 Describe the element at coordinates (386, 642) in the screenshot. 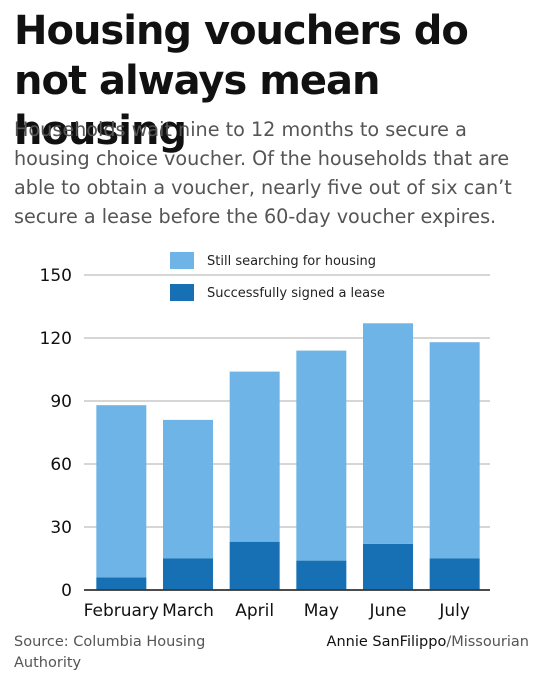

I see `credit-author: Annie SanFilippo` at that location.